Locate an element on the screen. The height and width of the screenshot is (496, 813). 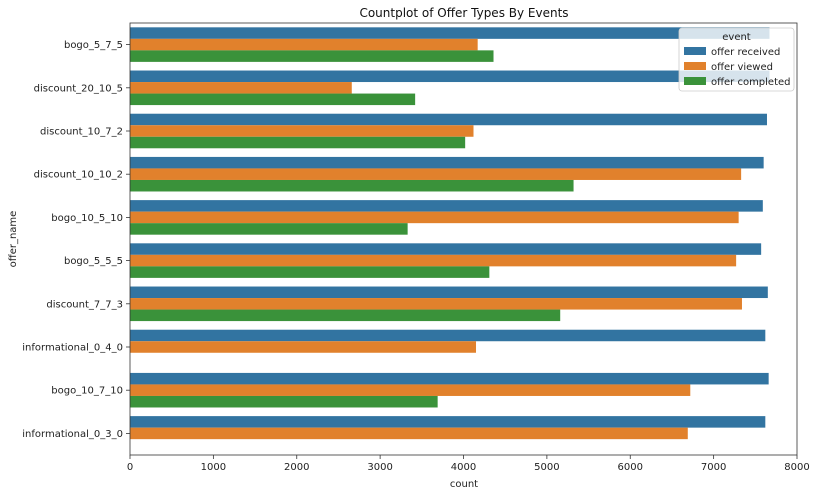
legend-box is located at coordinates (736, 59).